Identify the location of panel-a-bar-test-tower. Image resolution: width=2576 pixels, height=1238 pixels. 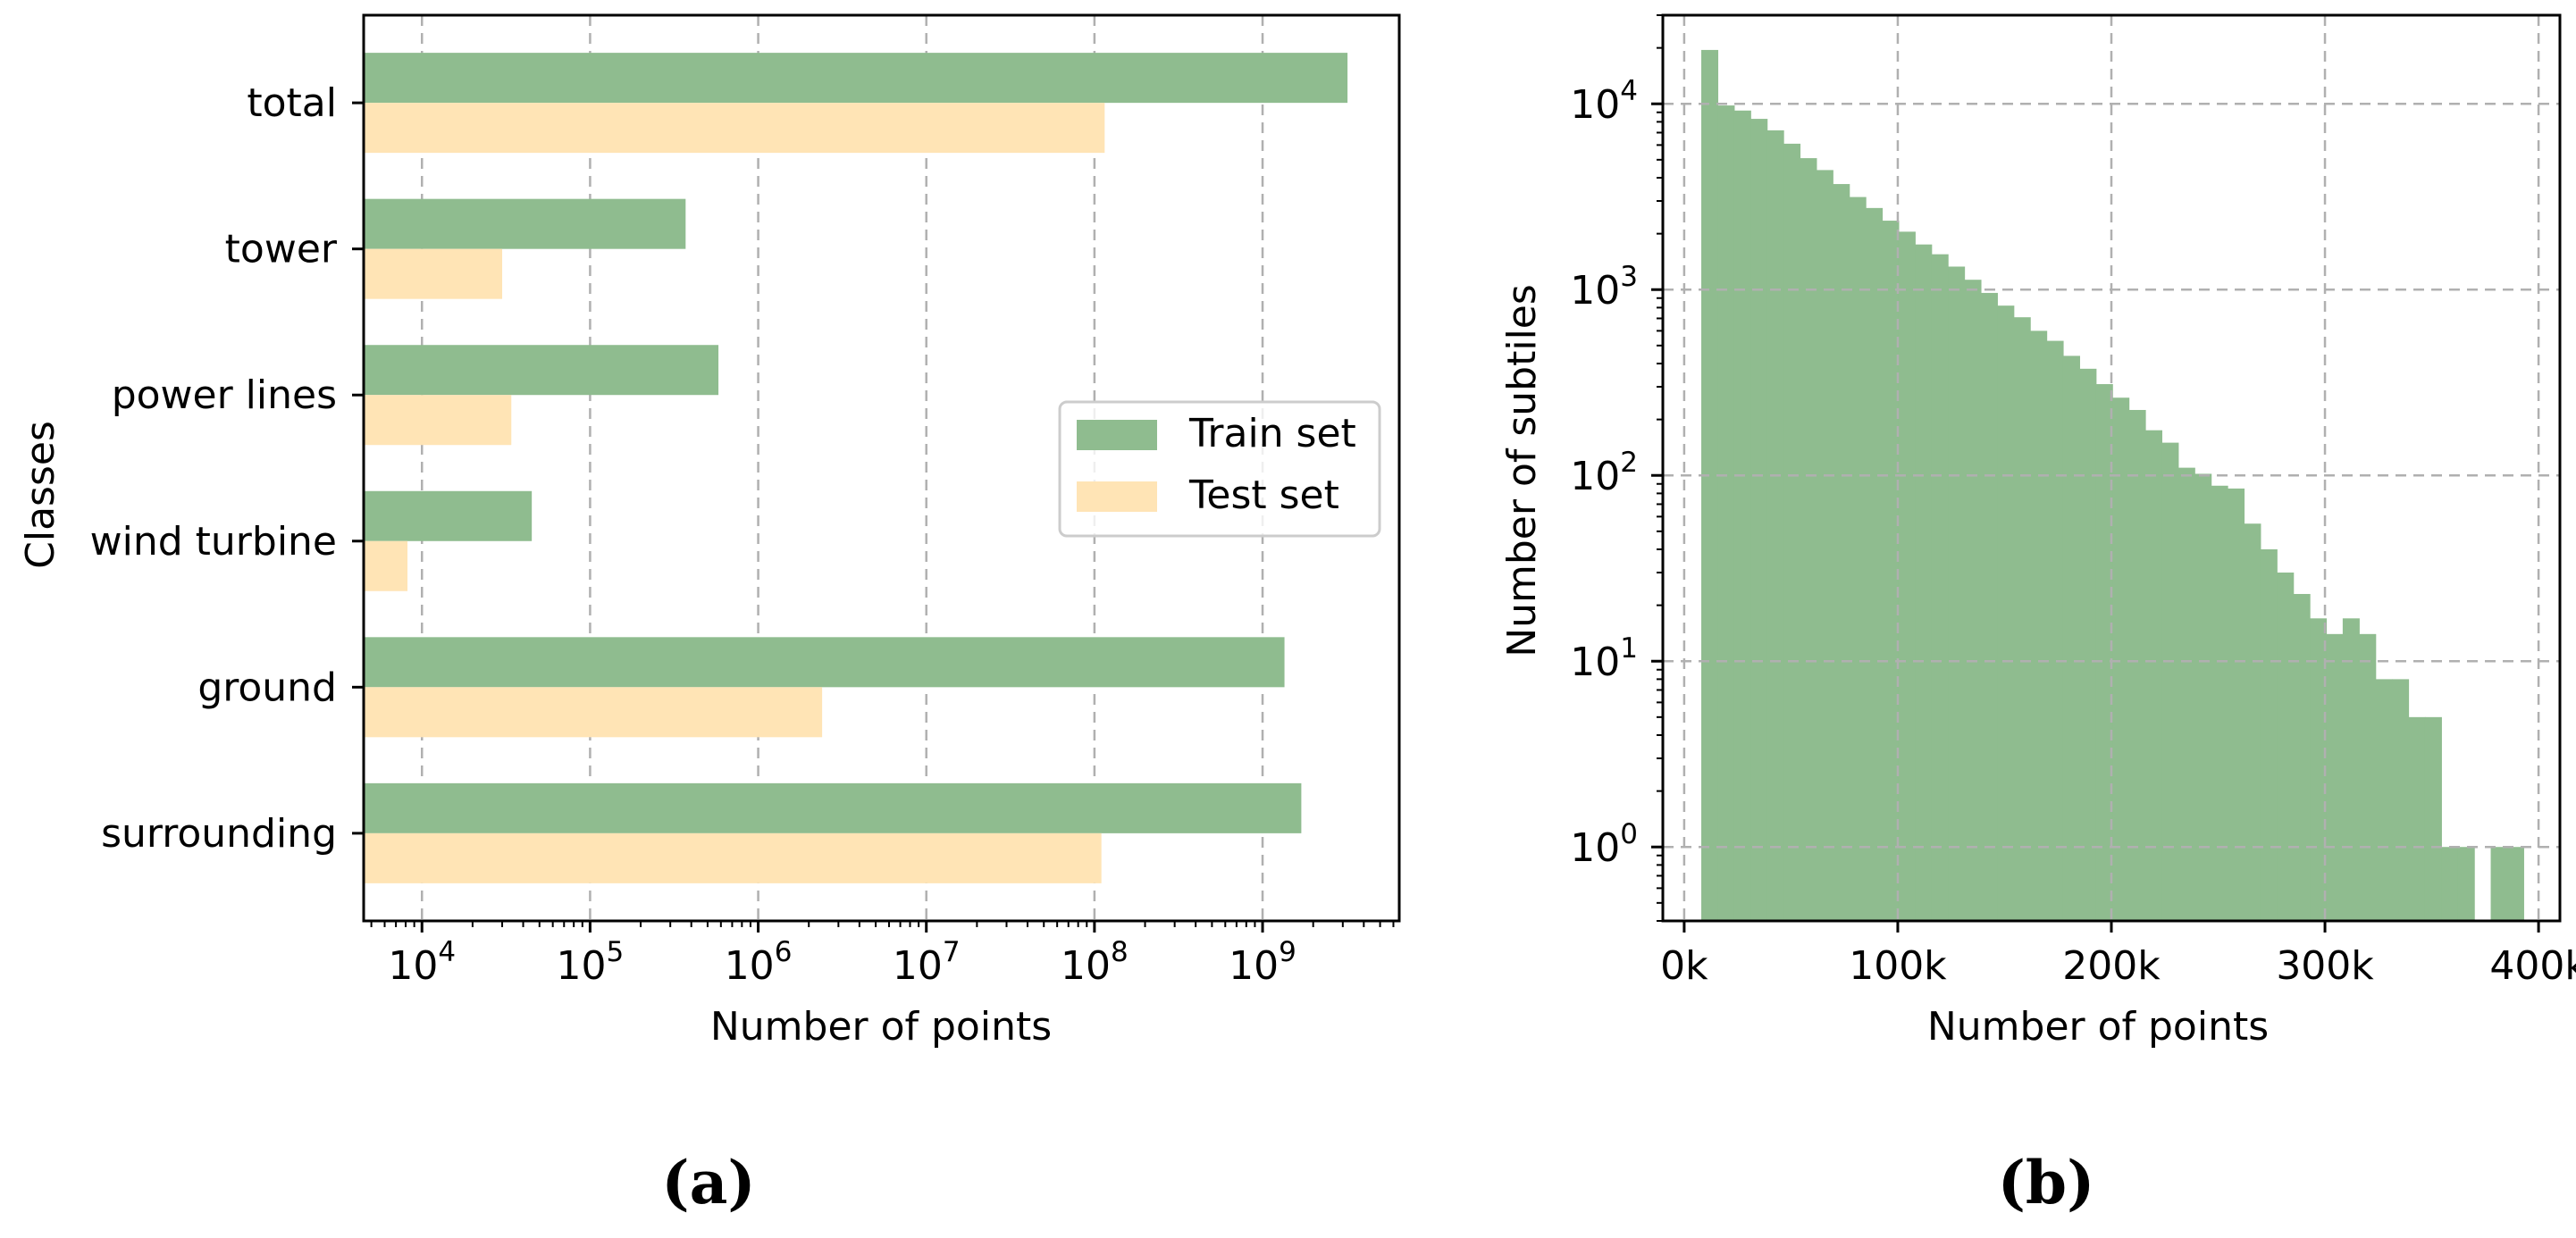
(433, 273).